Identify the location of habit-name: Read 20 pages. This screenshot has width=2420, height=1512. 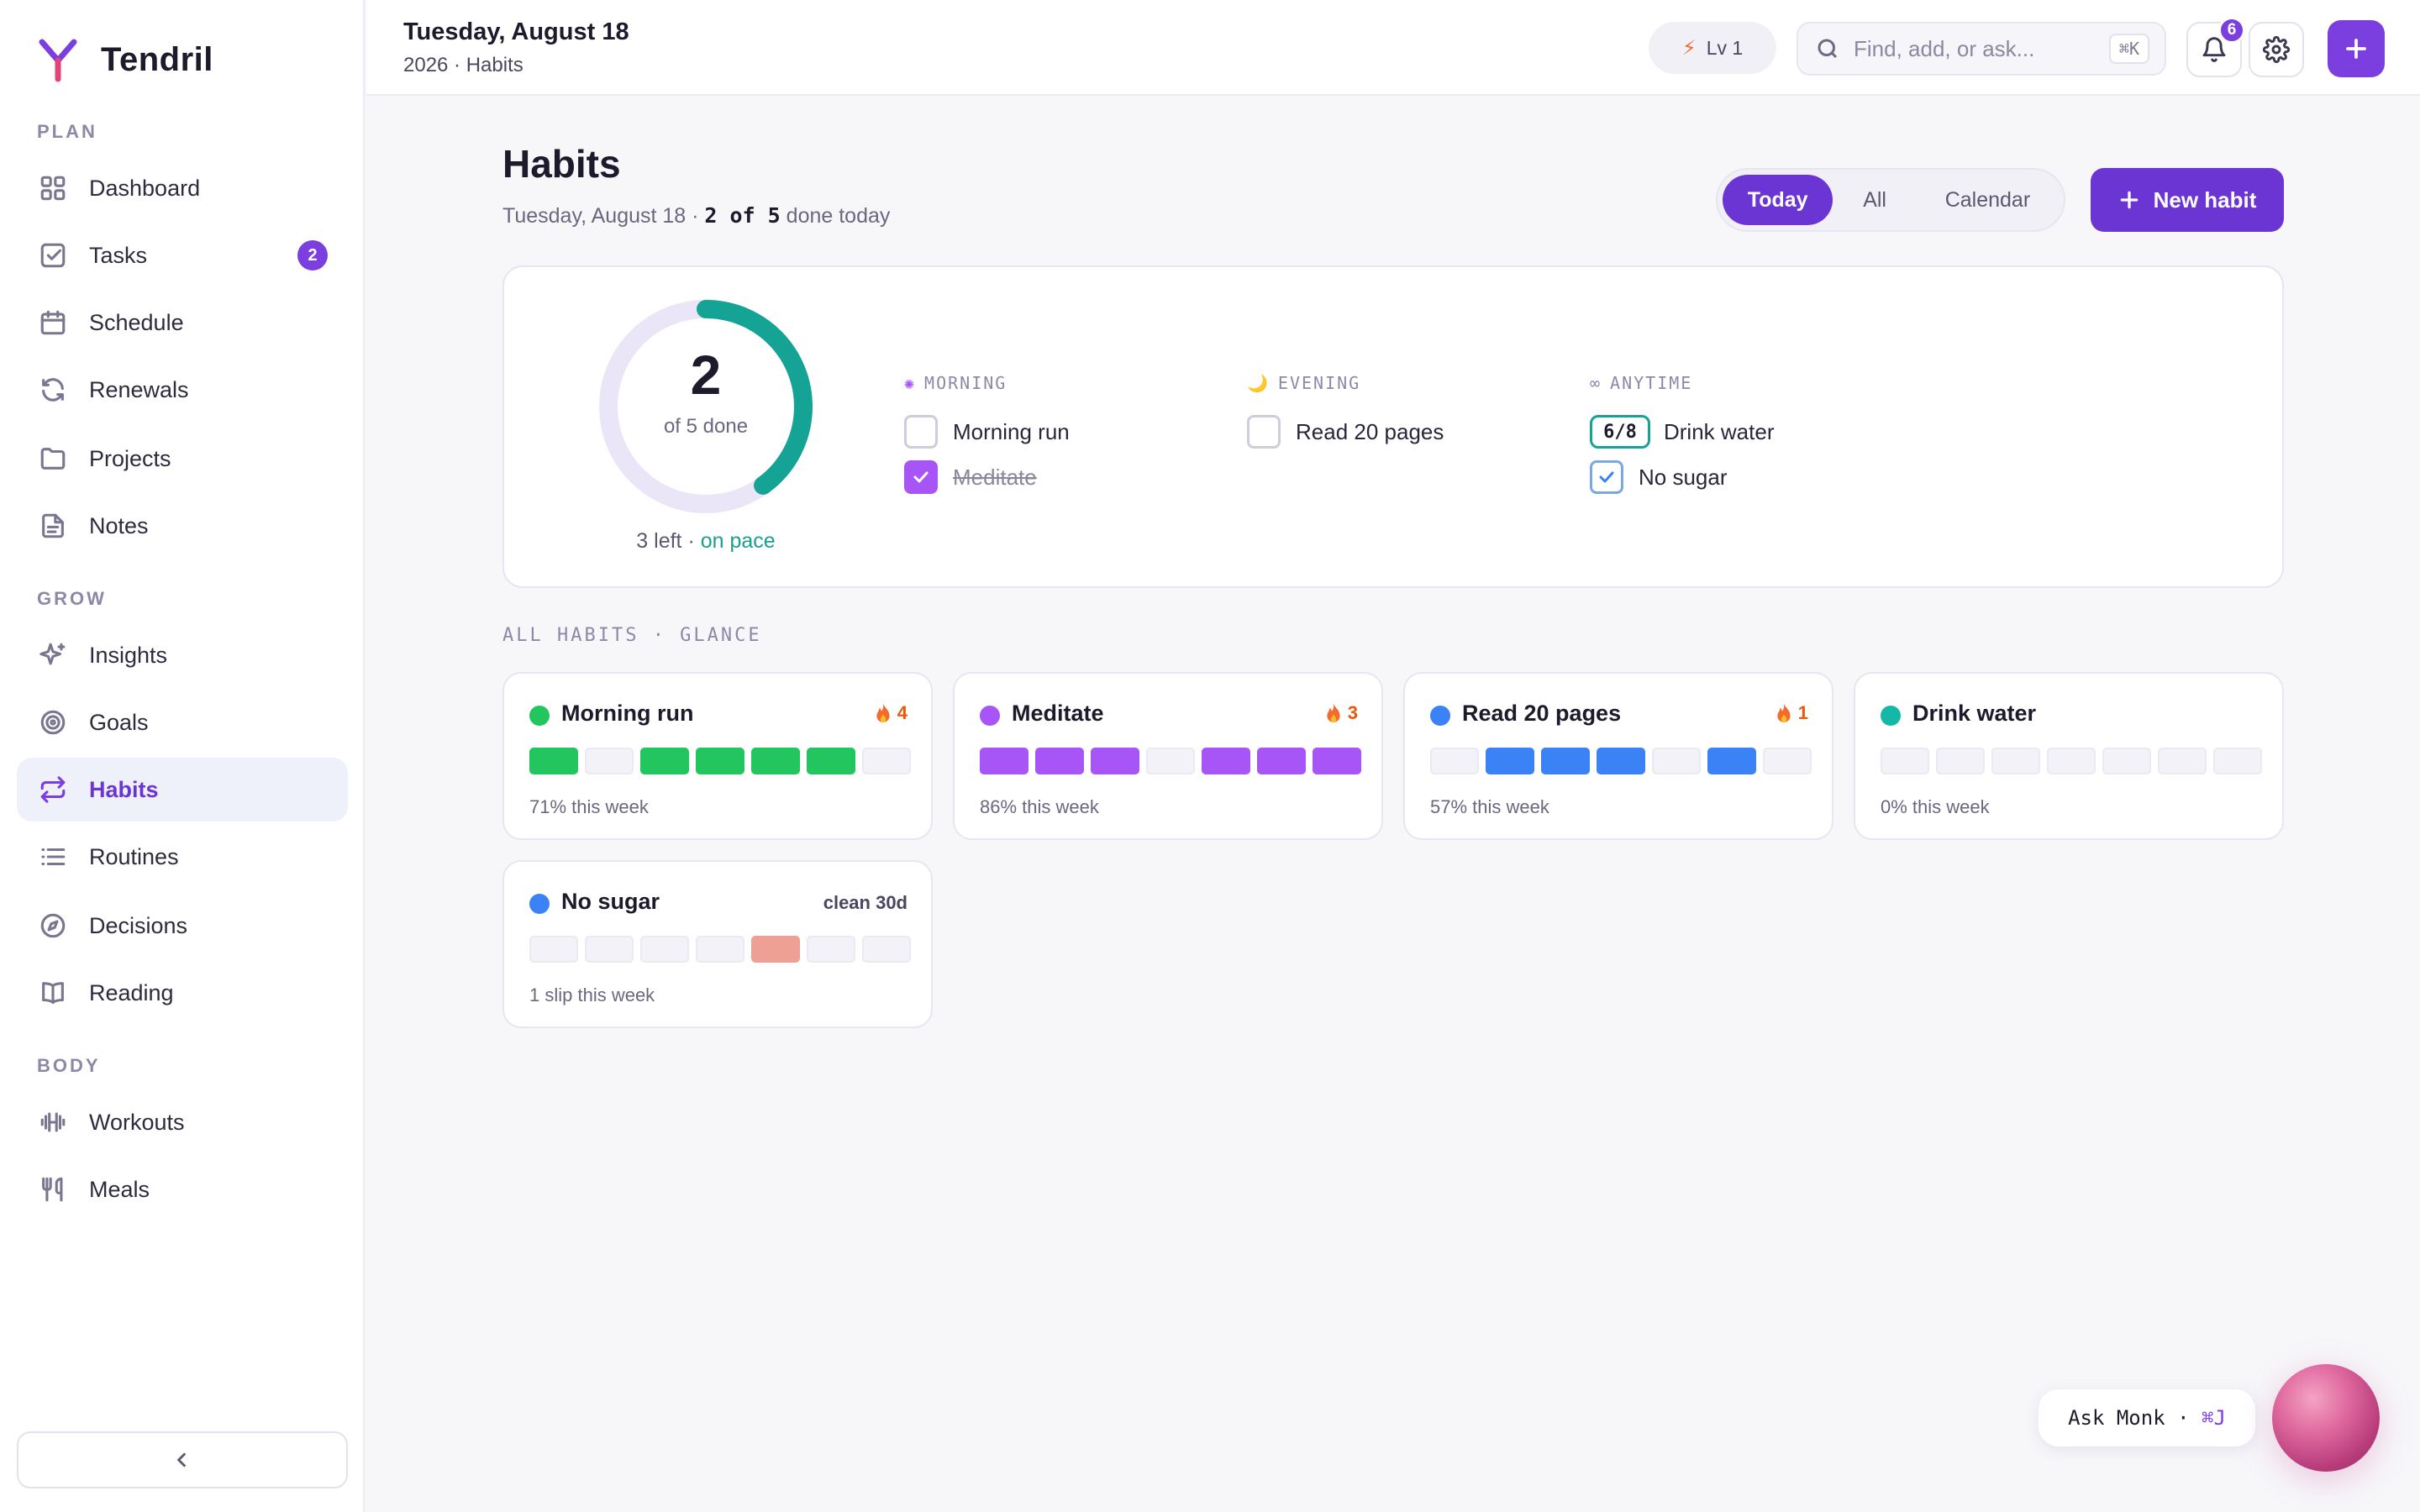
(1370, 431).